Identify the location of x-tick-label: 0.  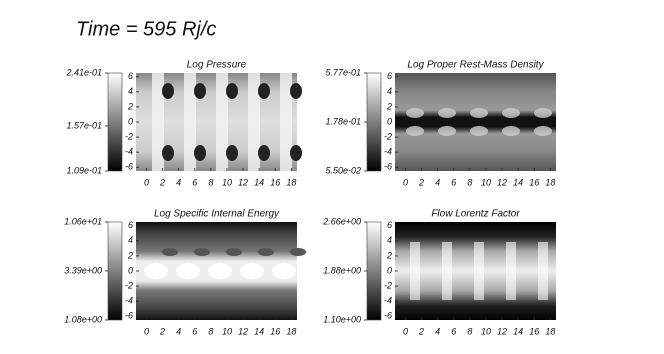
(146, 182).